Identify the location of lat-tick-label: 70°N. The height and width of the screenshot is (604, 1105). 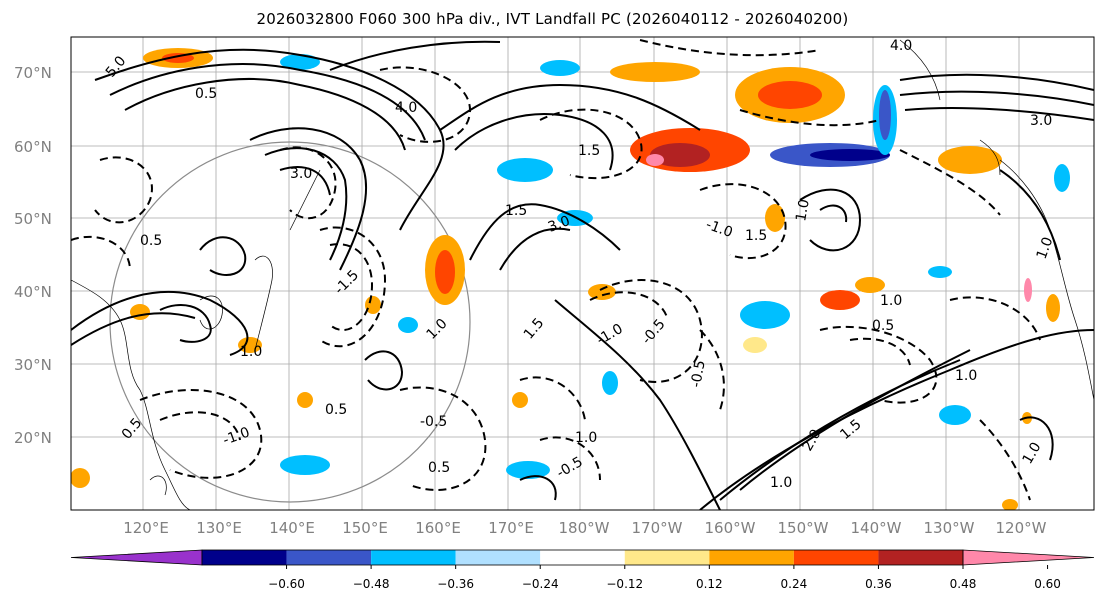
(33, 73).